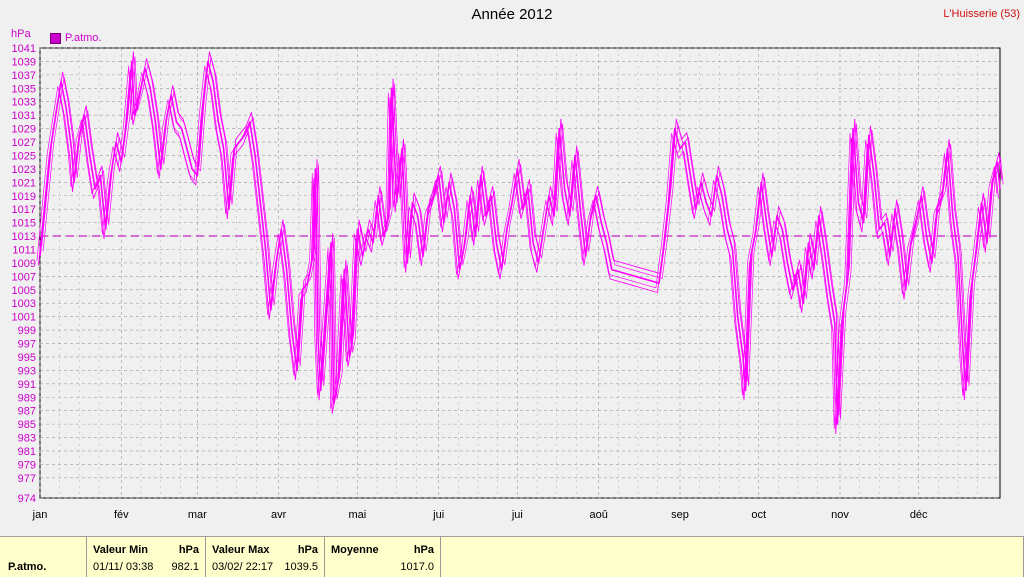 The height and width of the screenshot is (577, 1024). Describe the element at coordinates (241, 550) in the screenshot. I see `max-header: Valeur Max` at that location.